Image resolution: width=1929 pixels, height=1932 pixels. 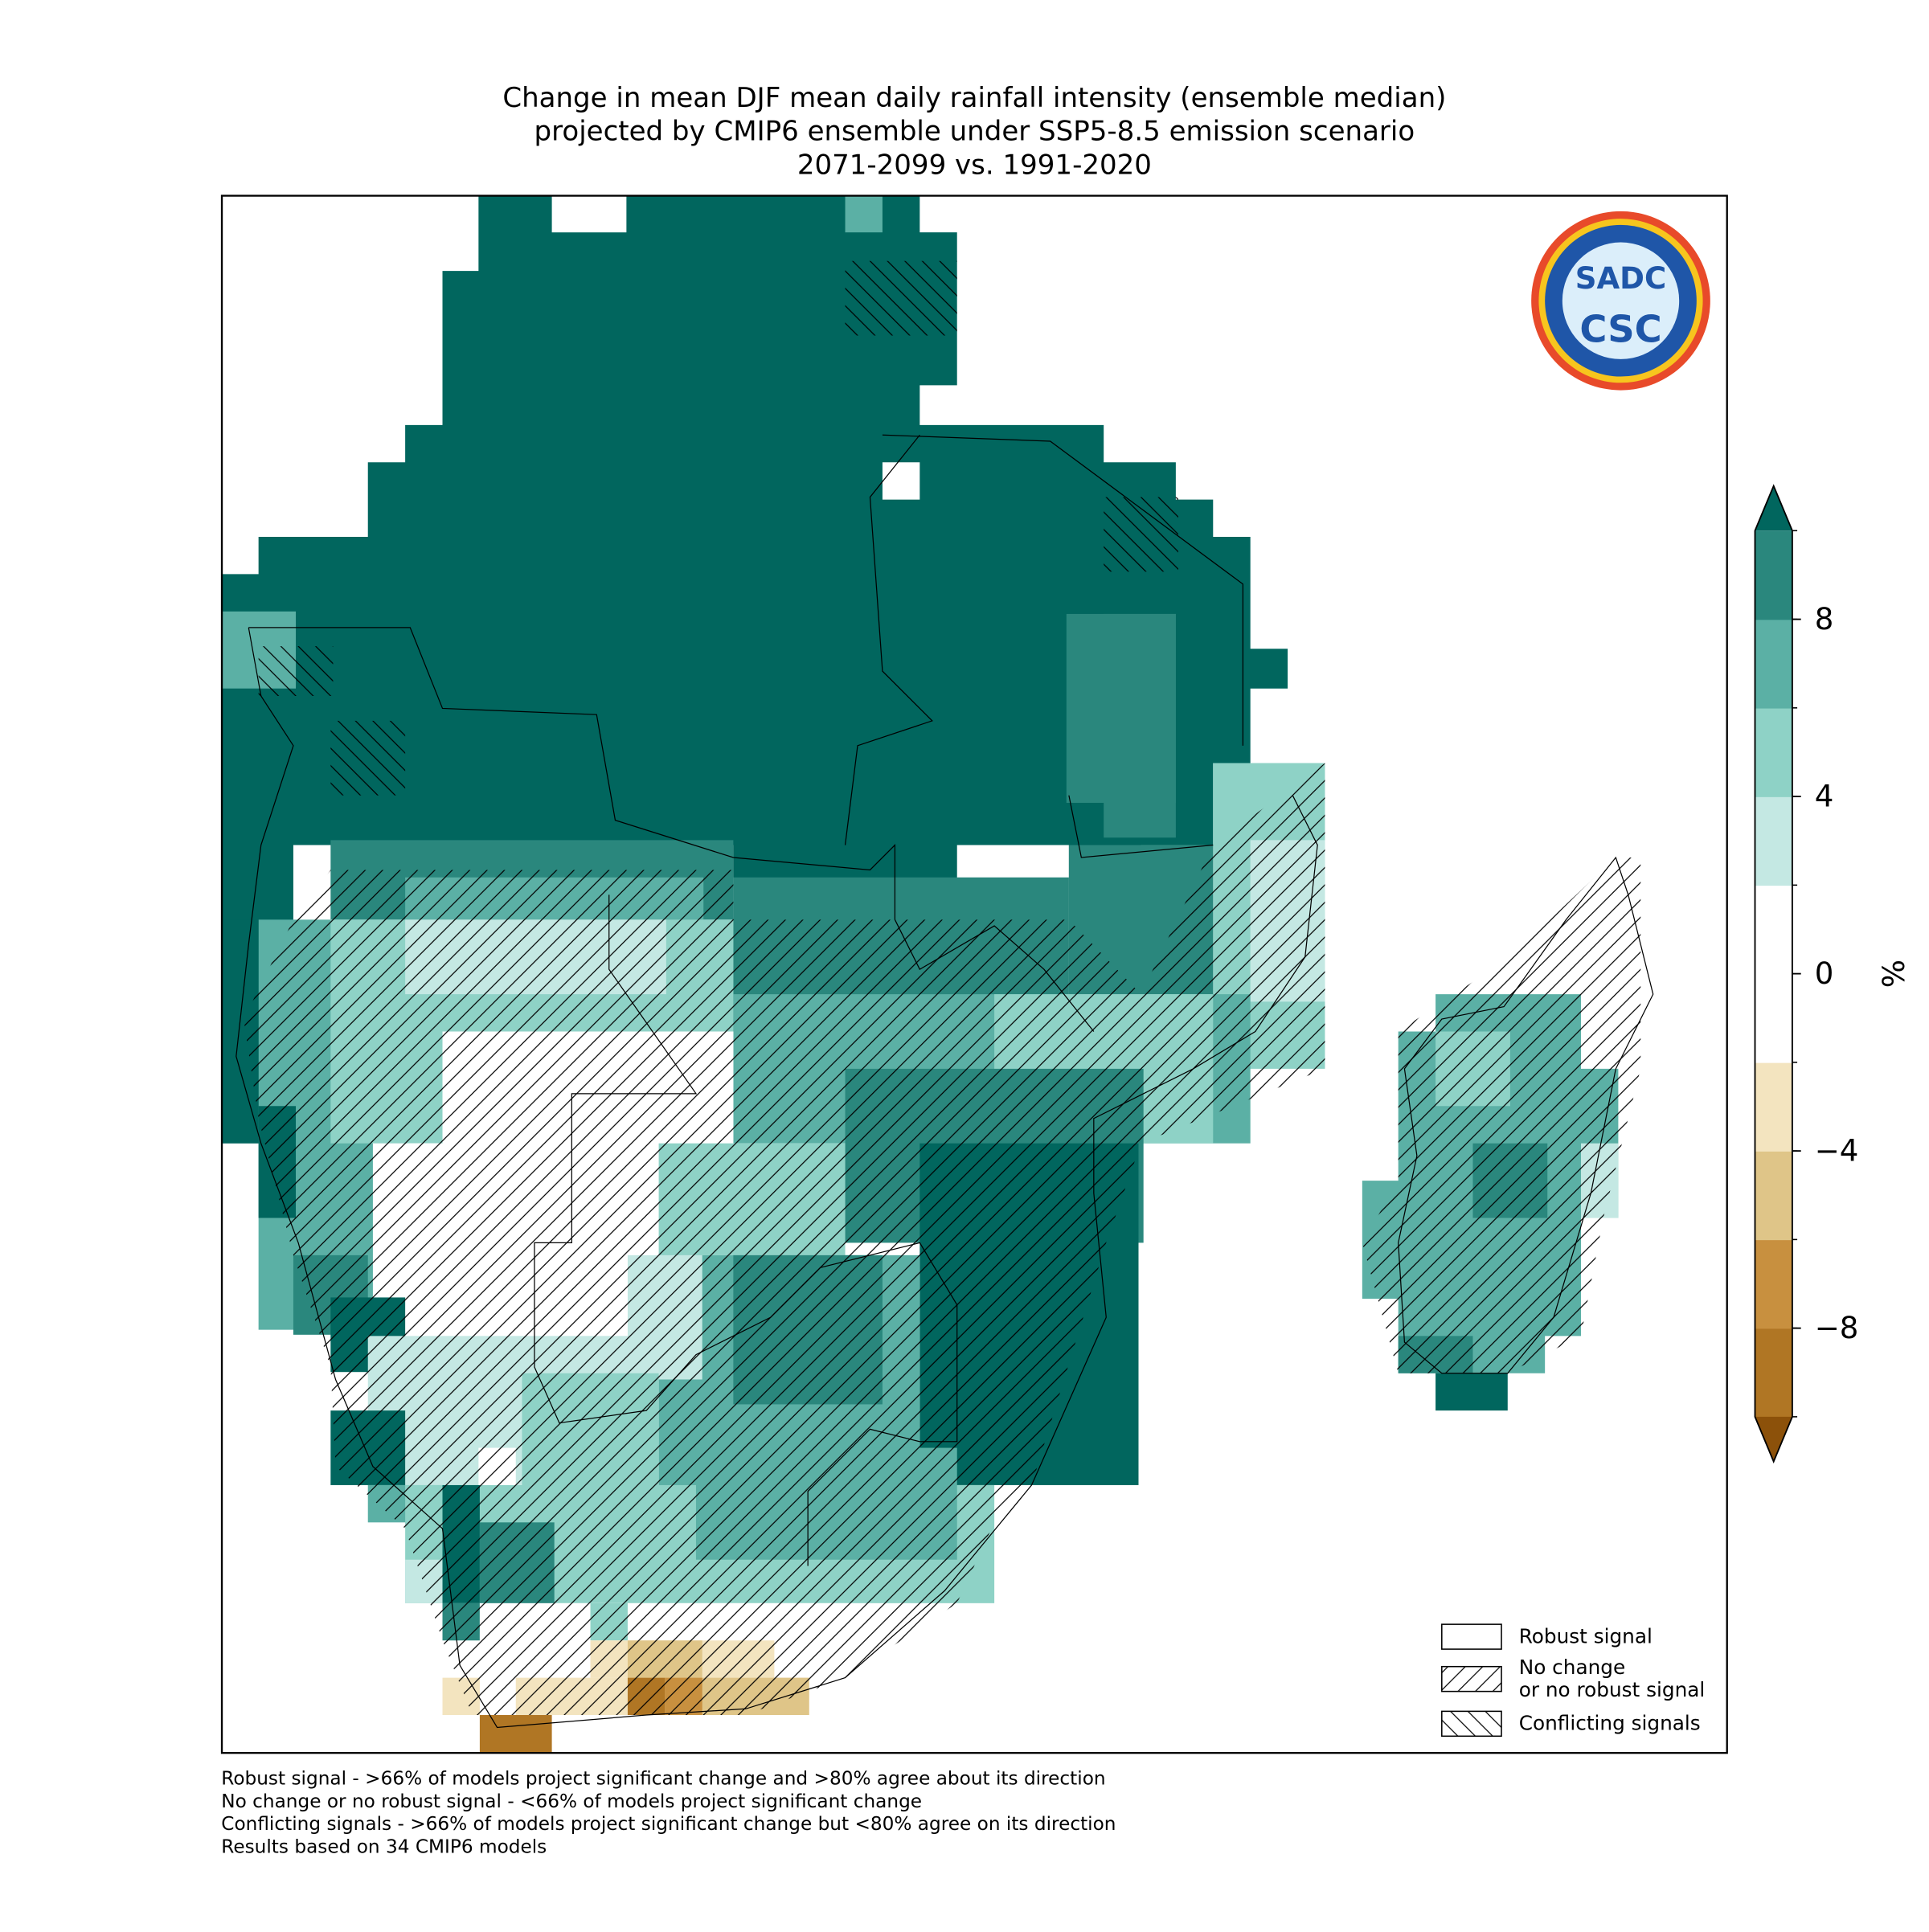 What do you see at coordinates (1824, 796) in the screenshot?
I see `colorbar-tick-label: 4` at bounding box center [1824, 796].